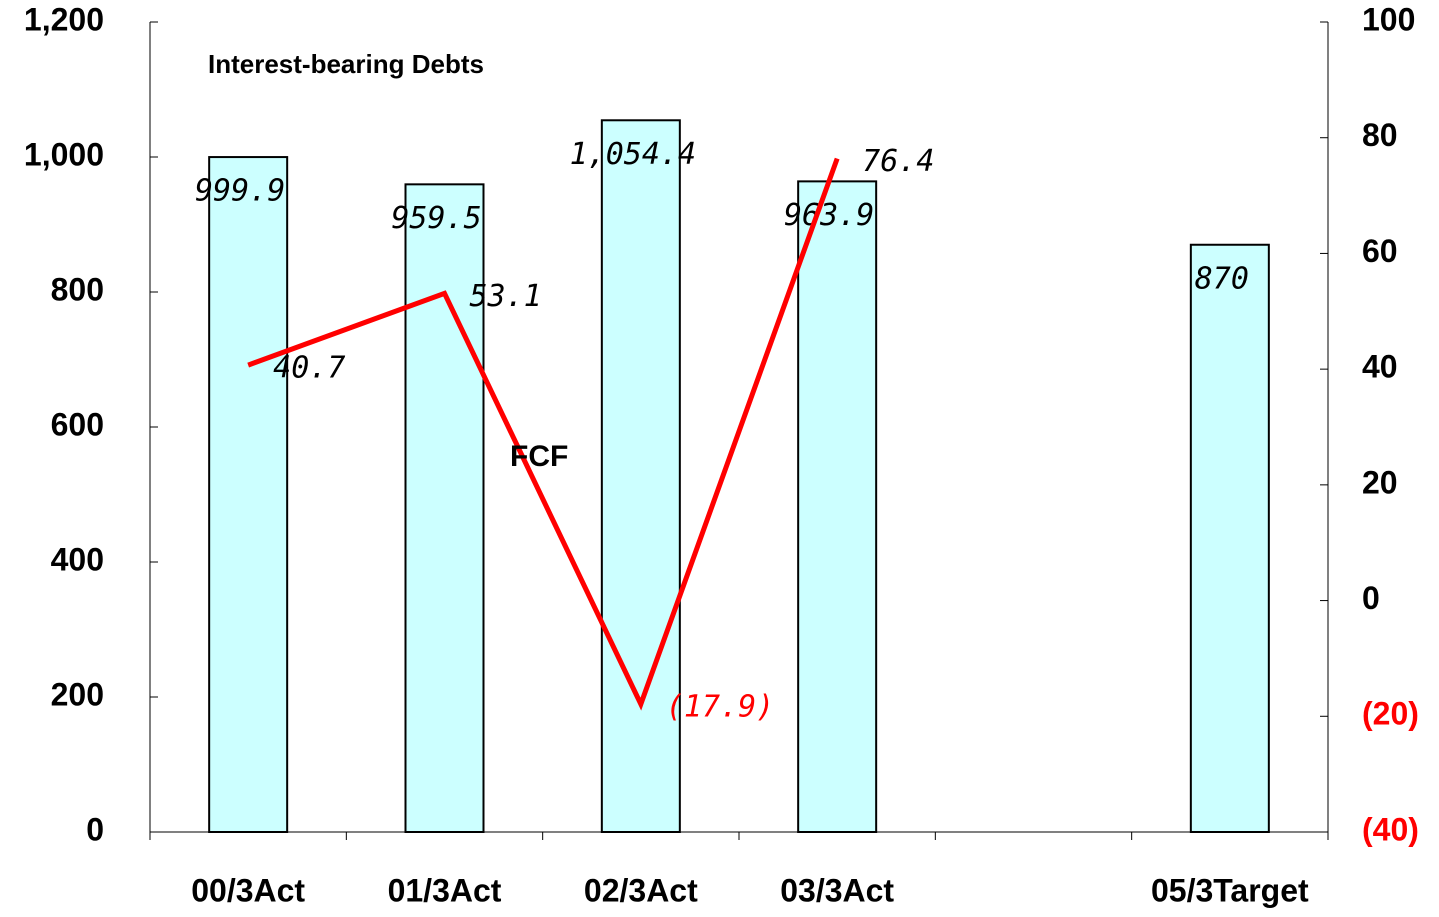  What do you see at coordinates (1380, 482) in the screenshot?
I see `y2-tick-label: 20` at bounding box center [1380, 482].